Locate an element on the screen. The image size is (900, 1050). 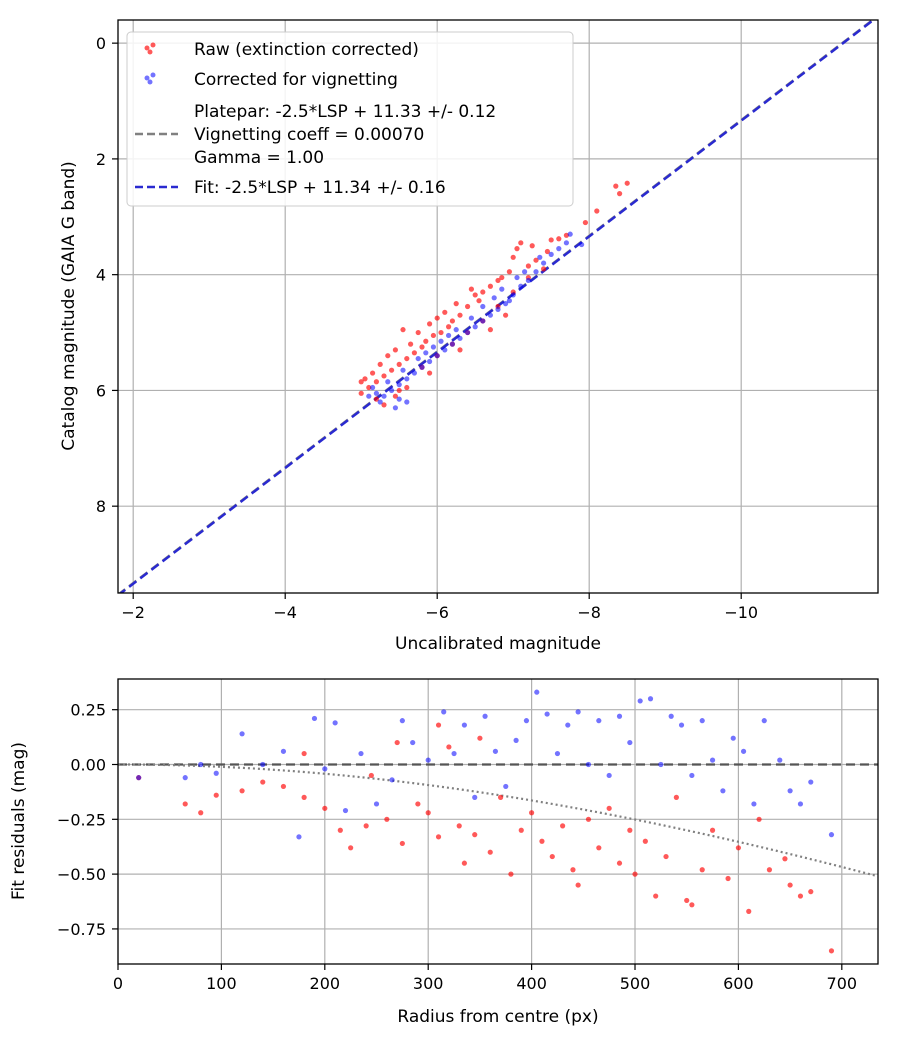
x-tick-label: −4 is located at coordinates (285, 612).